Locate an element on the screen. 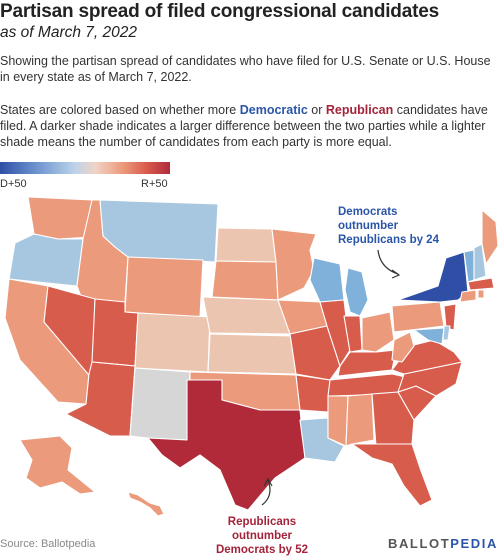 Image resolution: width=500 pixels, height=557 pixels. source-note: Source: Ballotpedia is located at coordinates (48, 544).